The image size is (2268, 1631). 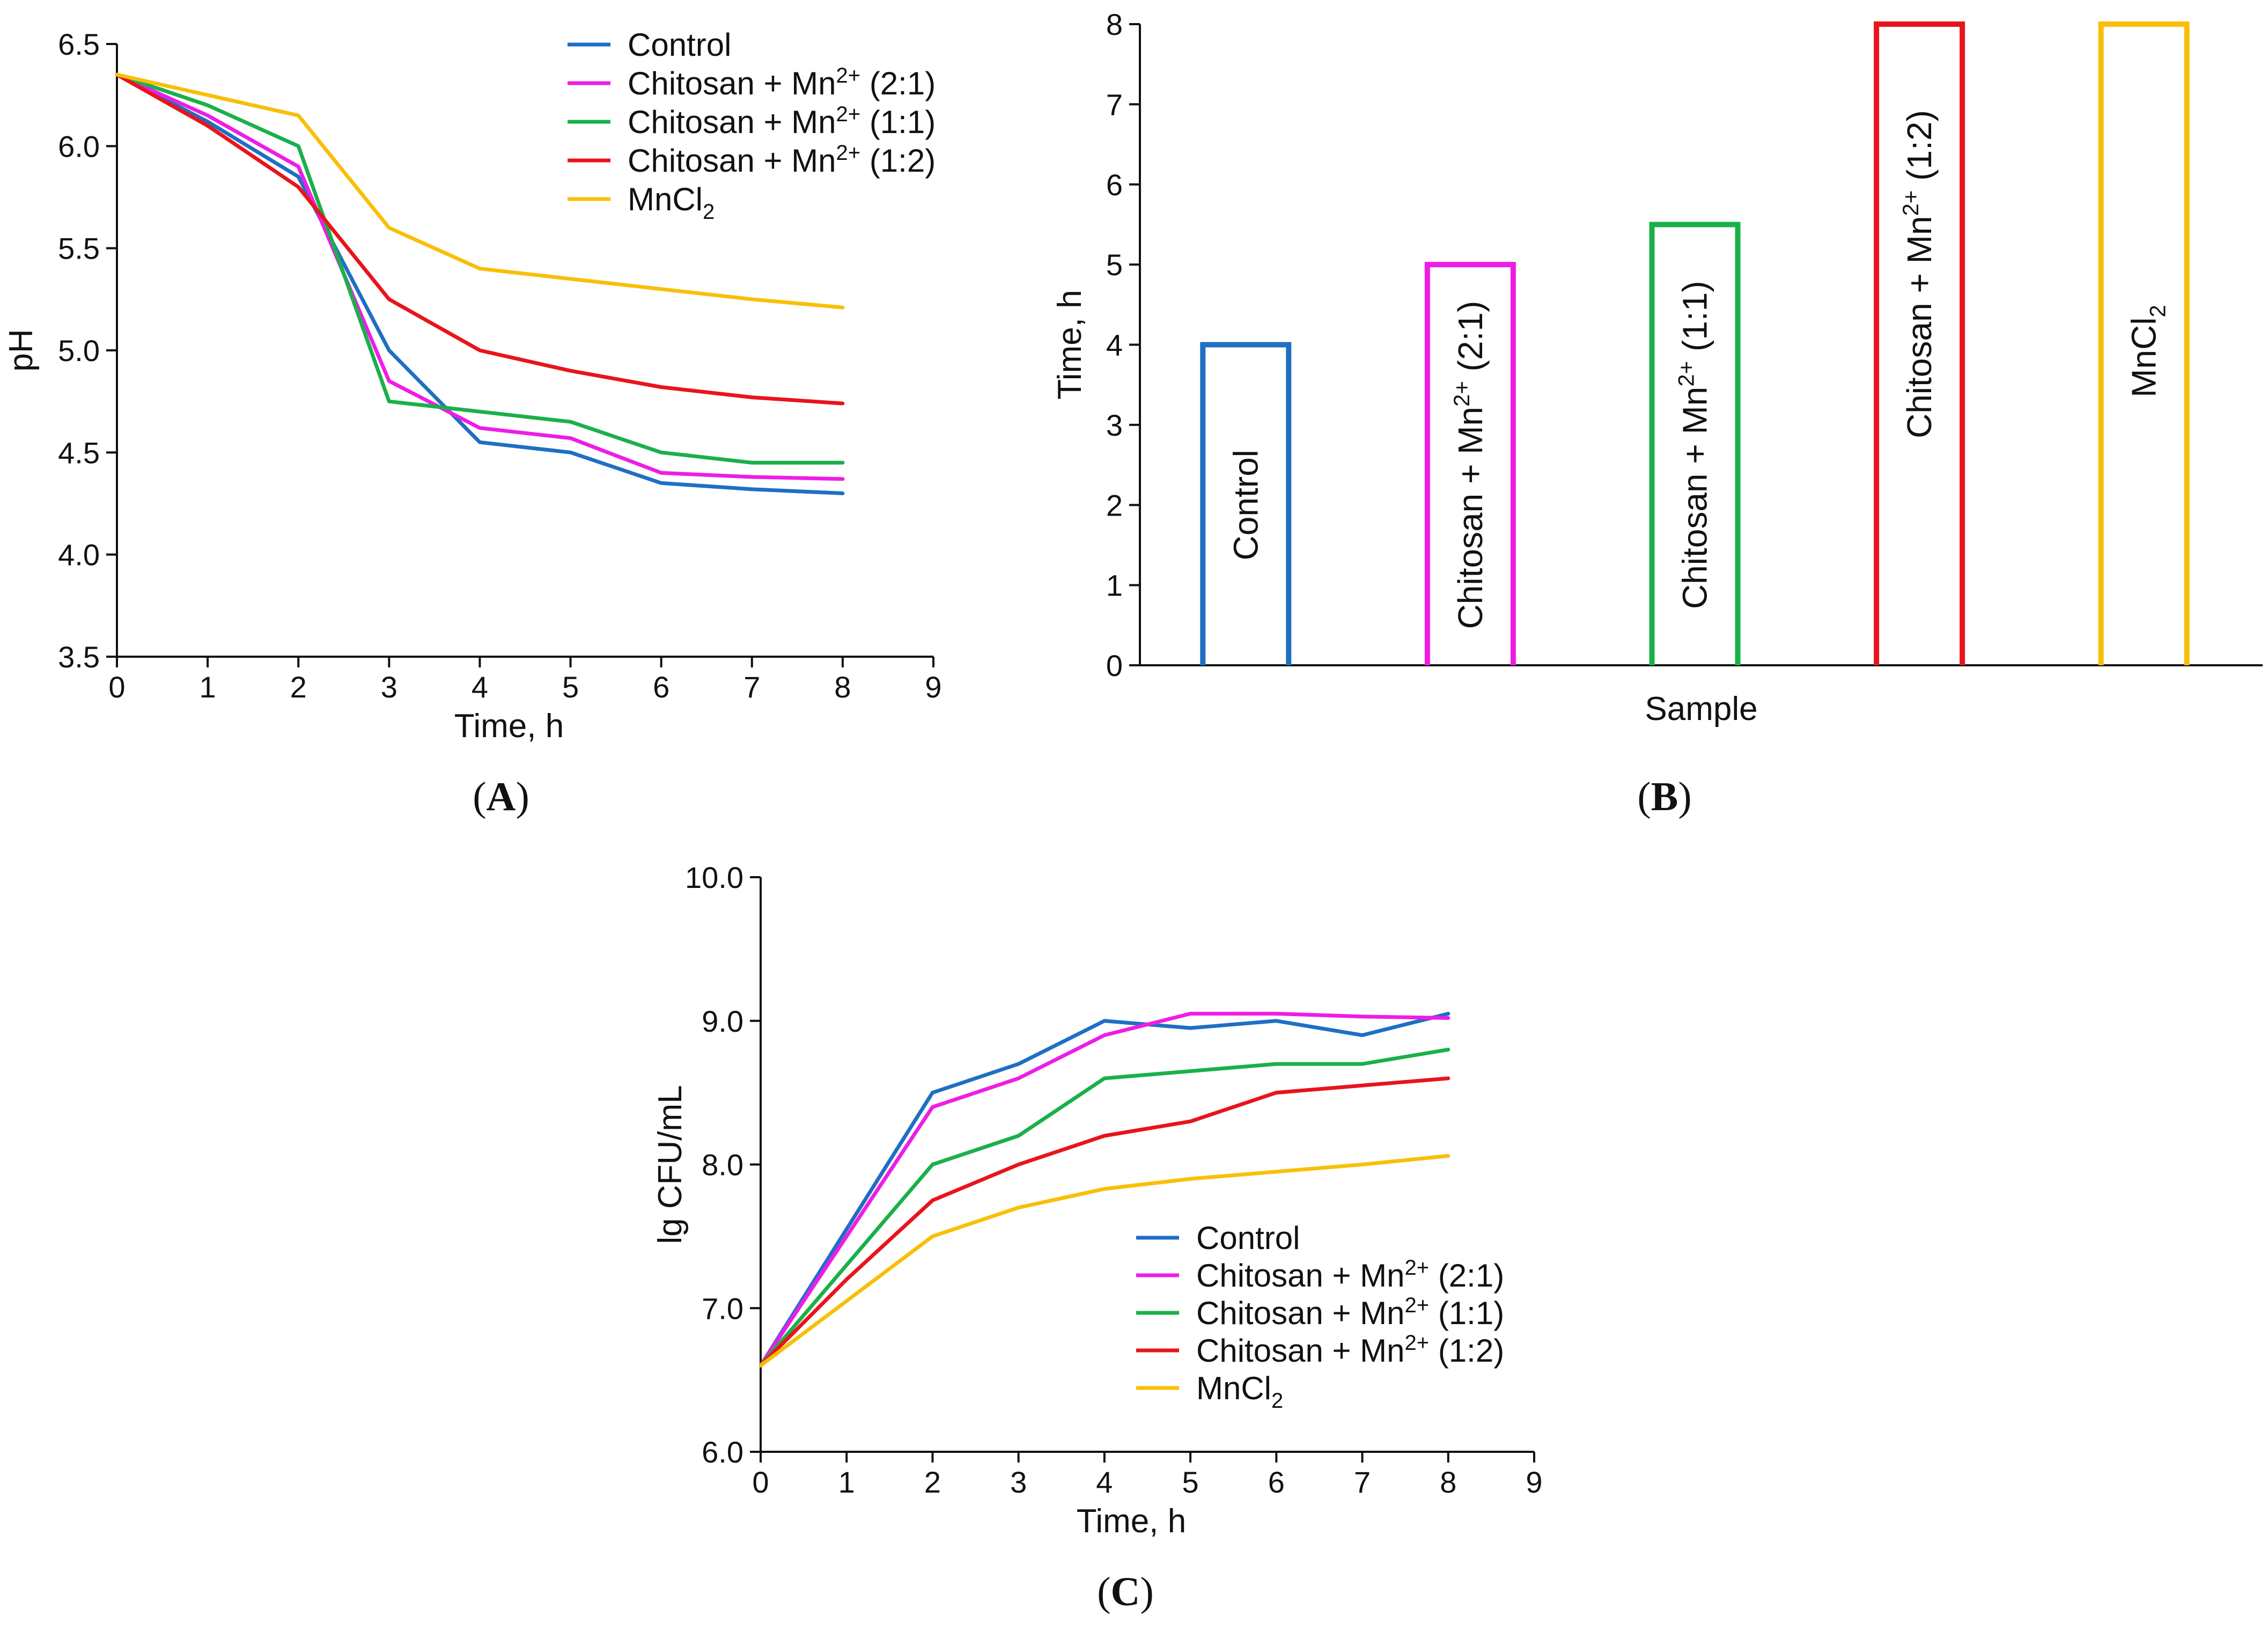 I want to click on y-tick-label: 4, so click(x=1114, y=345).